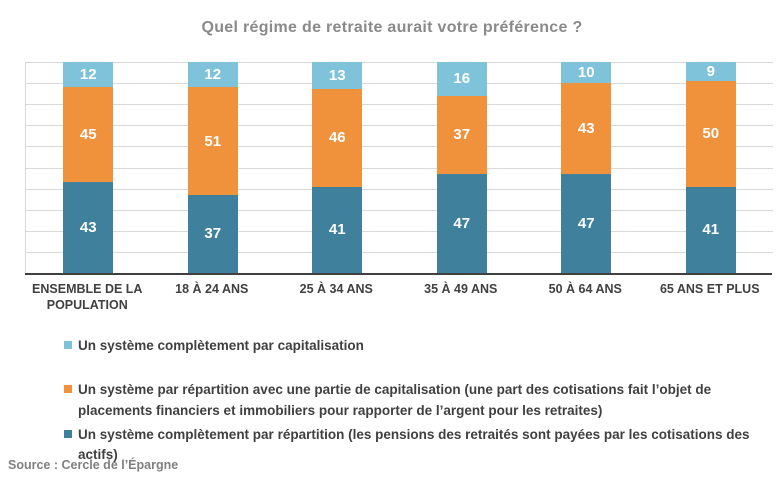 The height and width of the screenshot is (487, 784). I want to click on stacked-bar: 12 45 43, so click(88, 167).